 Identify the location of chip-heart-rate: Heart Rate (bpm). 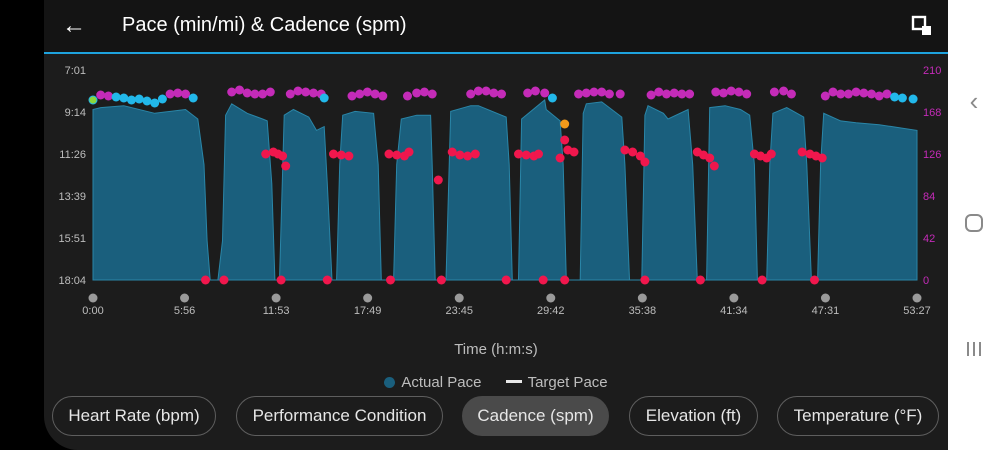
(134, 416).